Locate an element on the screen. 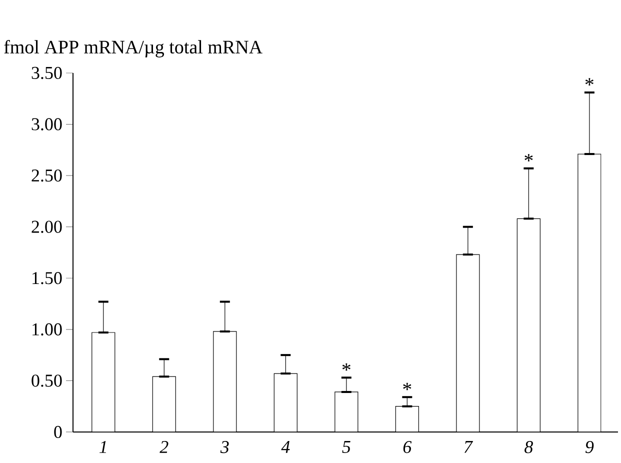 The width and height of the screenshot is (621, 463). x-tick-label: 9 is located at coordinates (589, 447).